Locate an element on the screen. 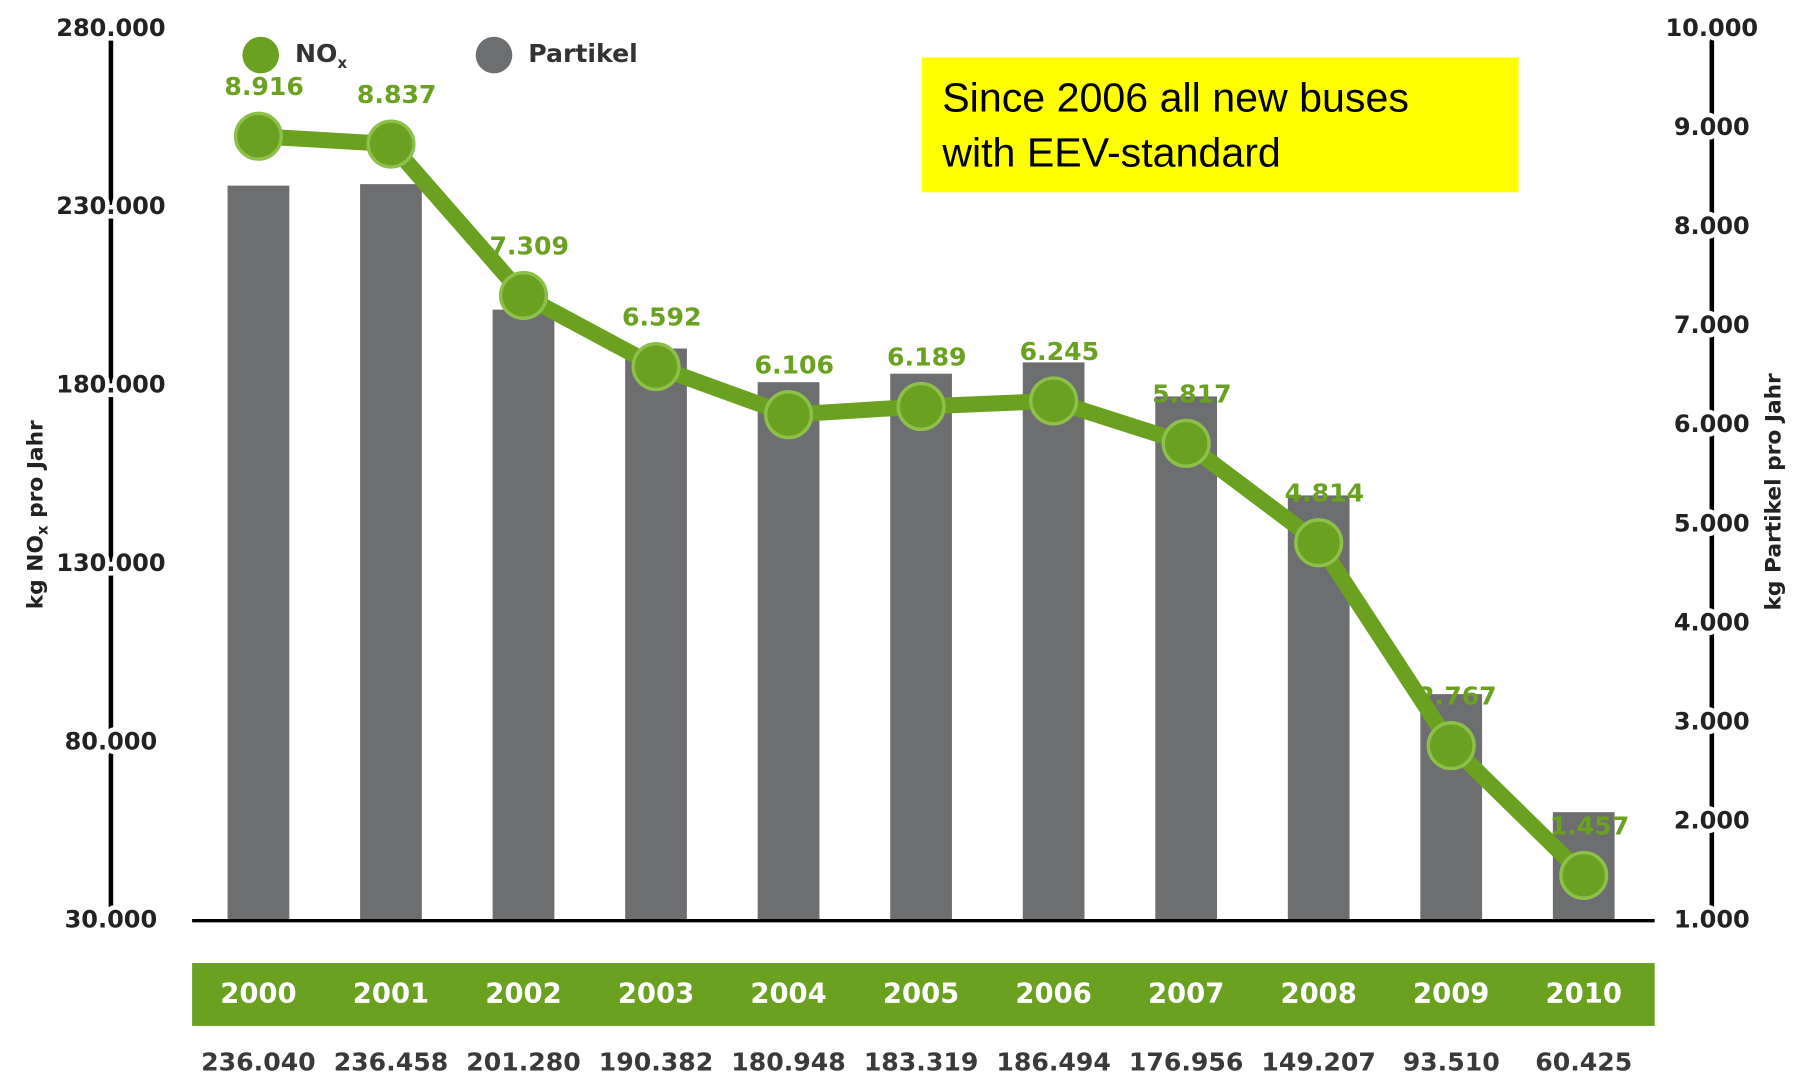 This screenshot has width=1793, height=1081. line-value-label: 2.767 is located at coordinates (1457, 696).